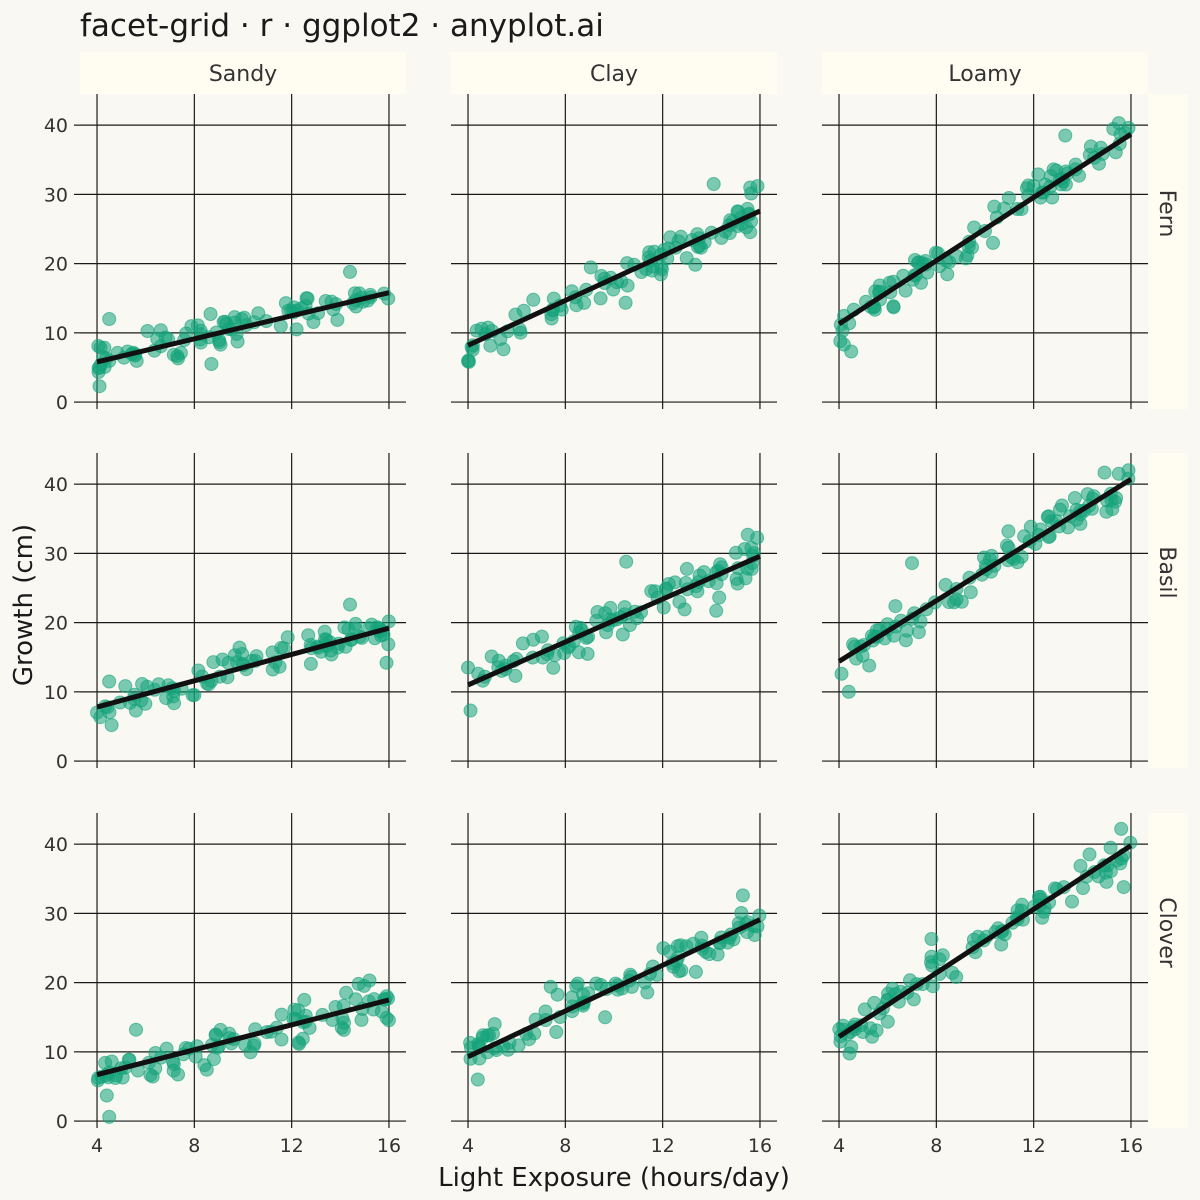 The width and height of the screenshot is (1200, 1200). Describe the element at coordinates (24, 605) in the screenshot. I see `y-axis-title: Growth (cm)` at that location.